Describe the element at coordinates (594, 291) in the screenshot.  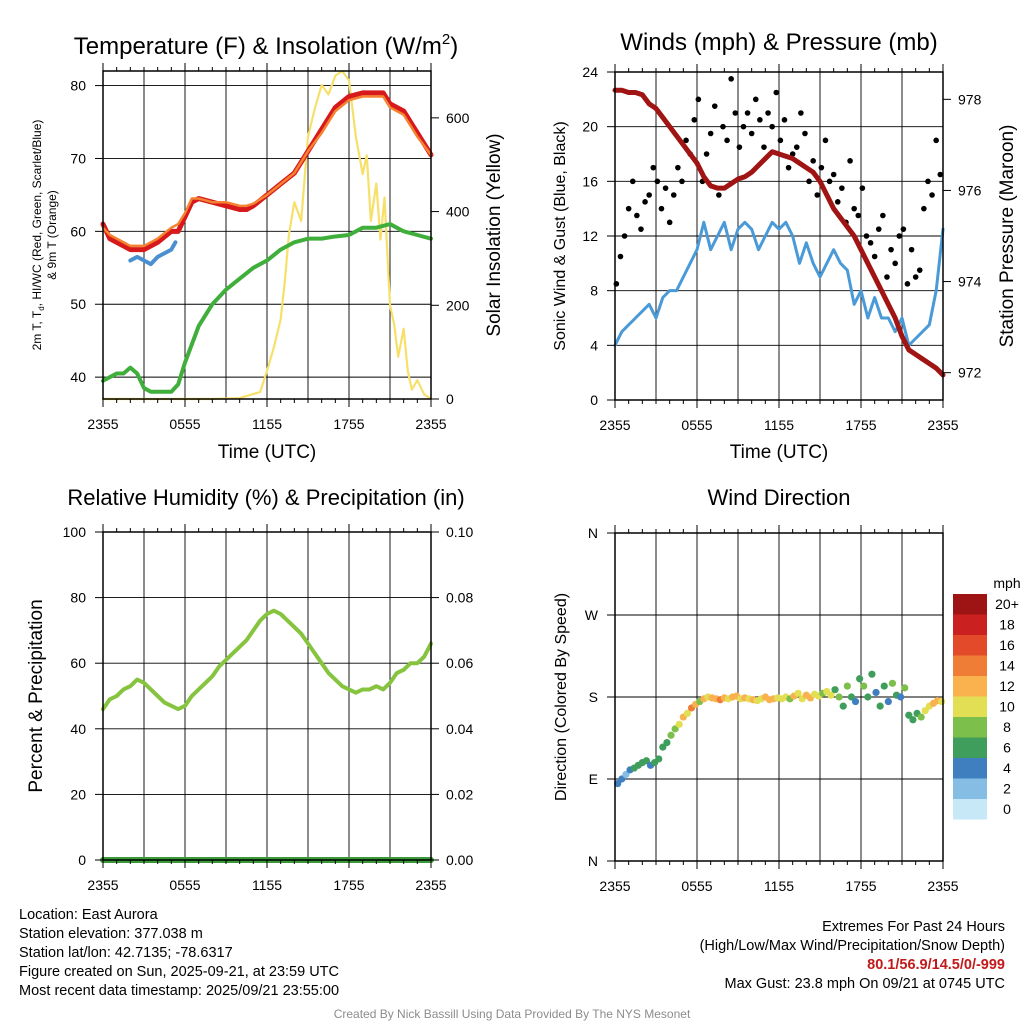
I see `y-tick-label: 8` at that location.